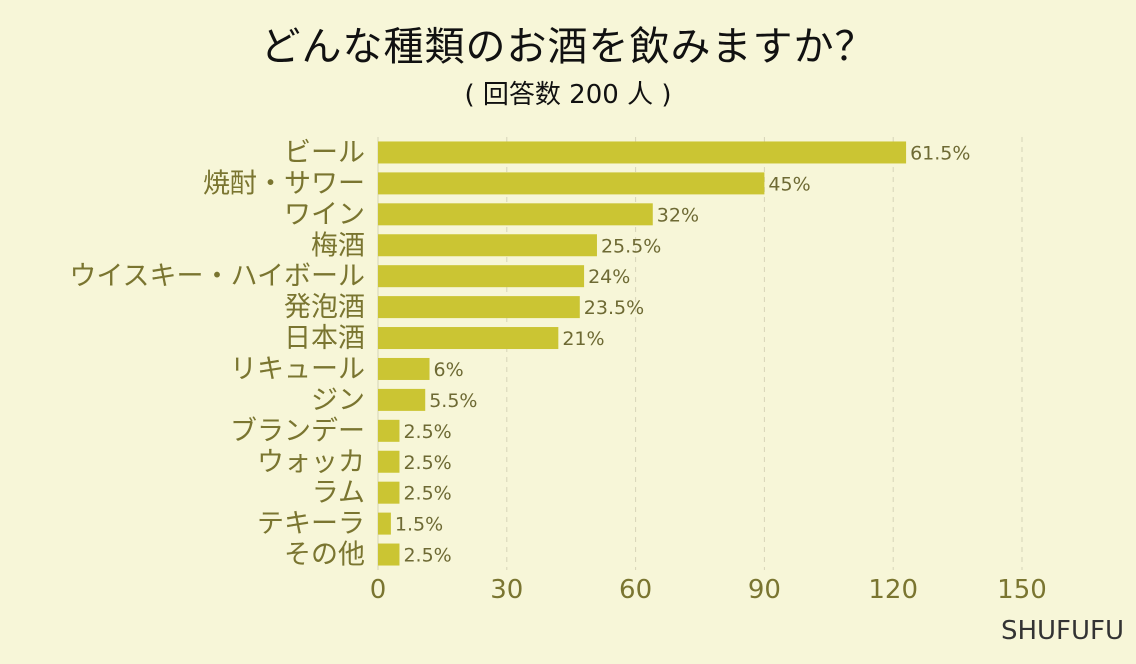 The image size is (1136, 664). I want to click on category-label: ラム, so click(338, 493).